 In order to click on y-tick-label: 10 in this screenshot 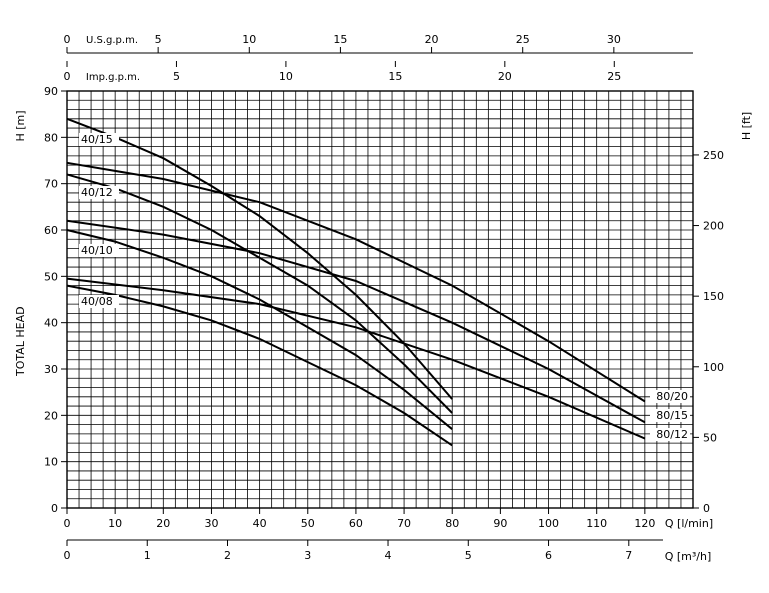, I will do `click(51, 462)`.